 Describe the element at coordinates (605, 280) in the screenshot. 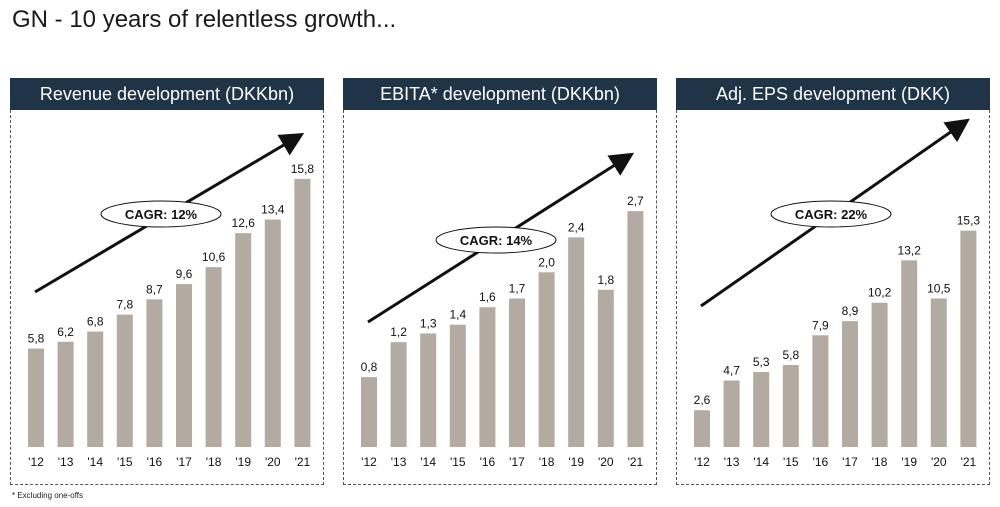

I see `data-label: 1,8` at that location.